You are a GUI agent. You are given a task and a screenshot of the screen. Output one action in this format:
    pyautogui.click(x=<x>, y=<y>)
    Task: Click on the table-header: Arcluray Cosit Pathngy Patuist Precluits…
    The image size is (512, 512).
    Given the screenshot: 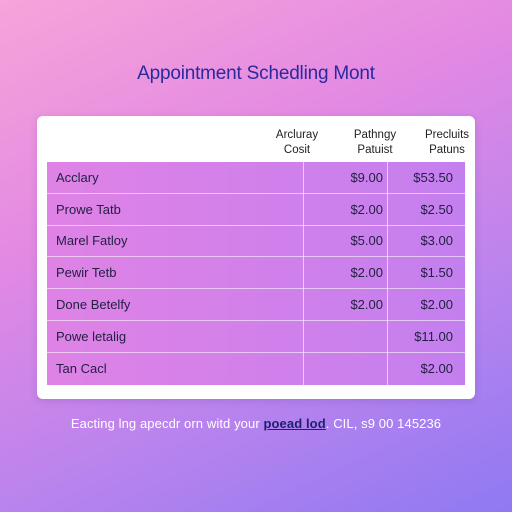 What is the action you would take?
    pyautogui.click(x=258, y=146)
    